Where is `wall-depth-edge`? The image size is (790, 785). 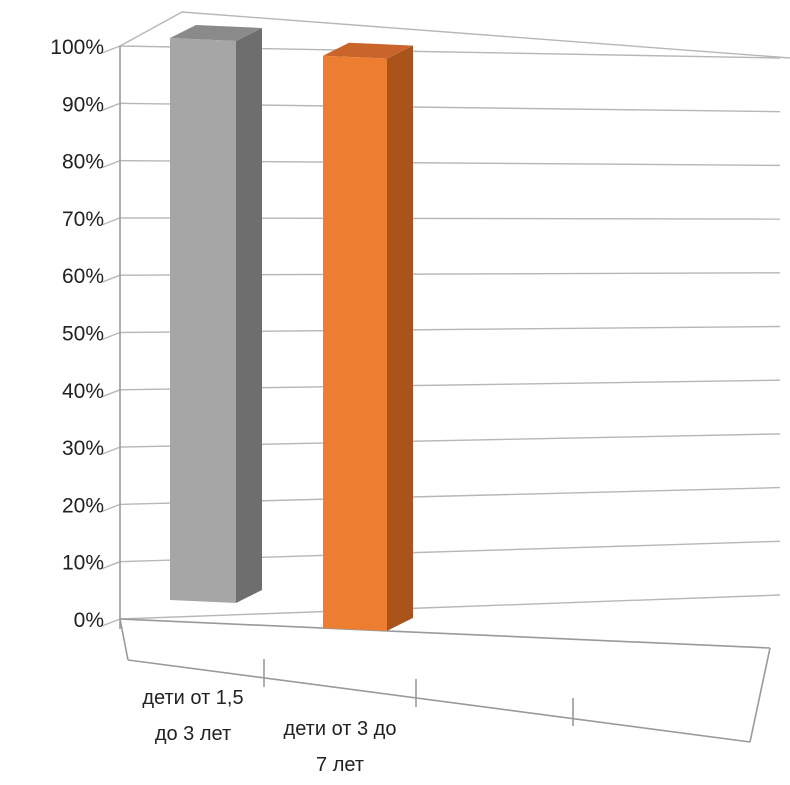 wall-depth-edge is located at coordinates (151, 29).